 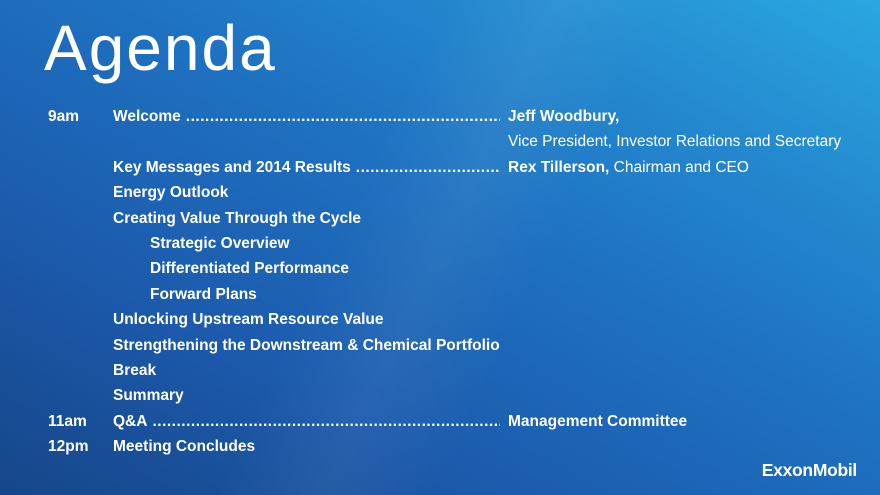 What do you see at coordinates (686, 116) in the screenshot?
I see `speaker: Jeff Woodbury,` at bounding box center [686, 116].